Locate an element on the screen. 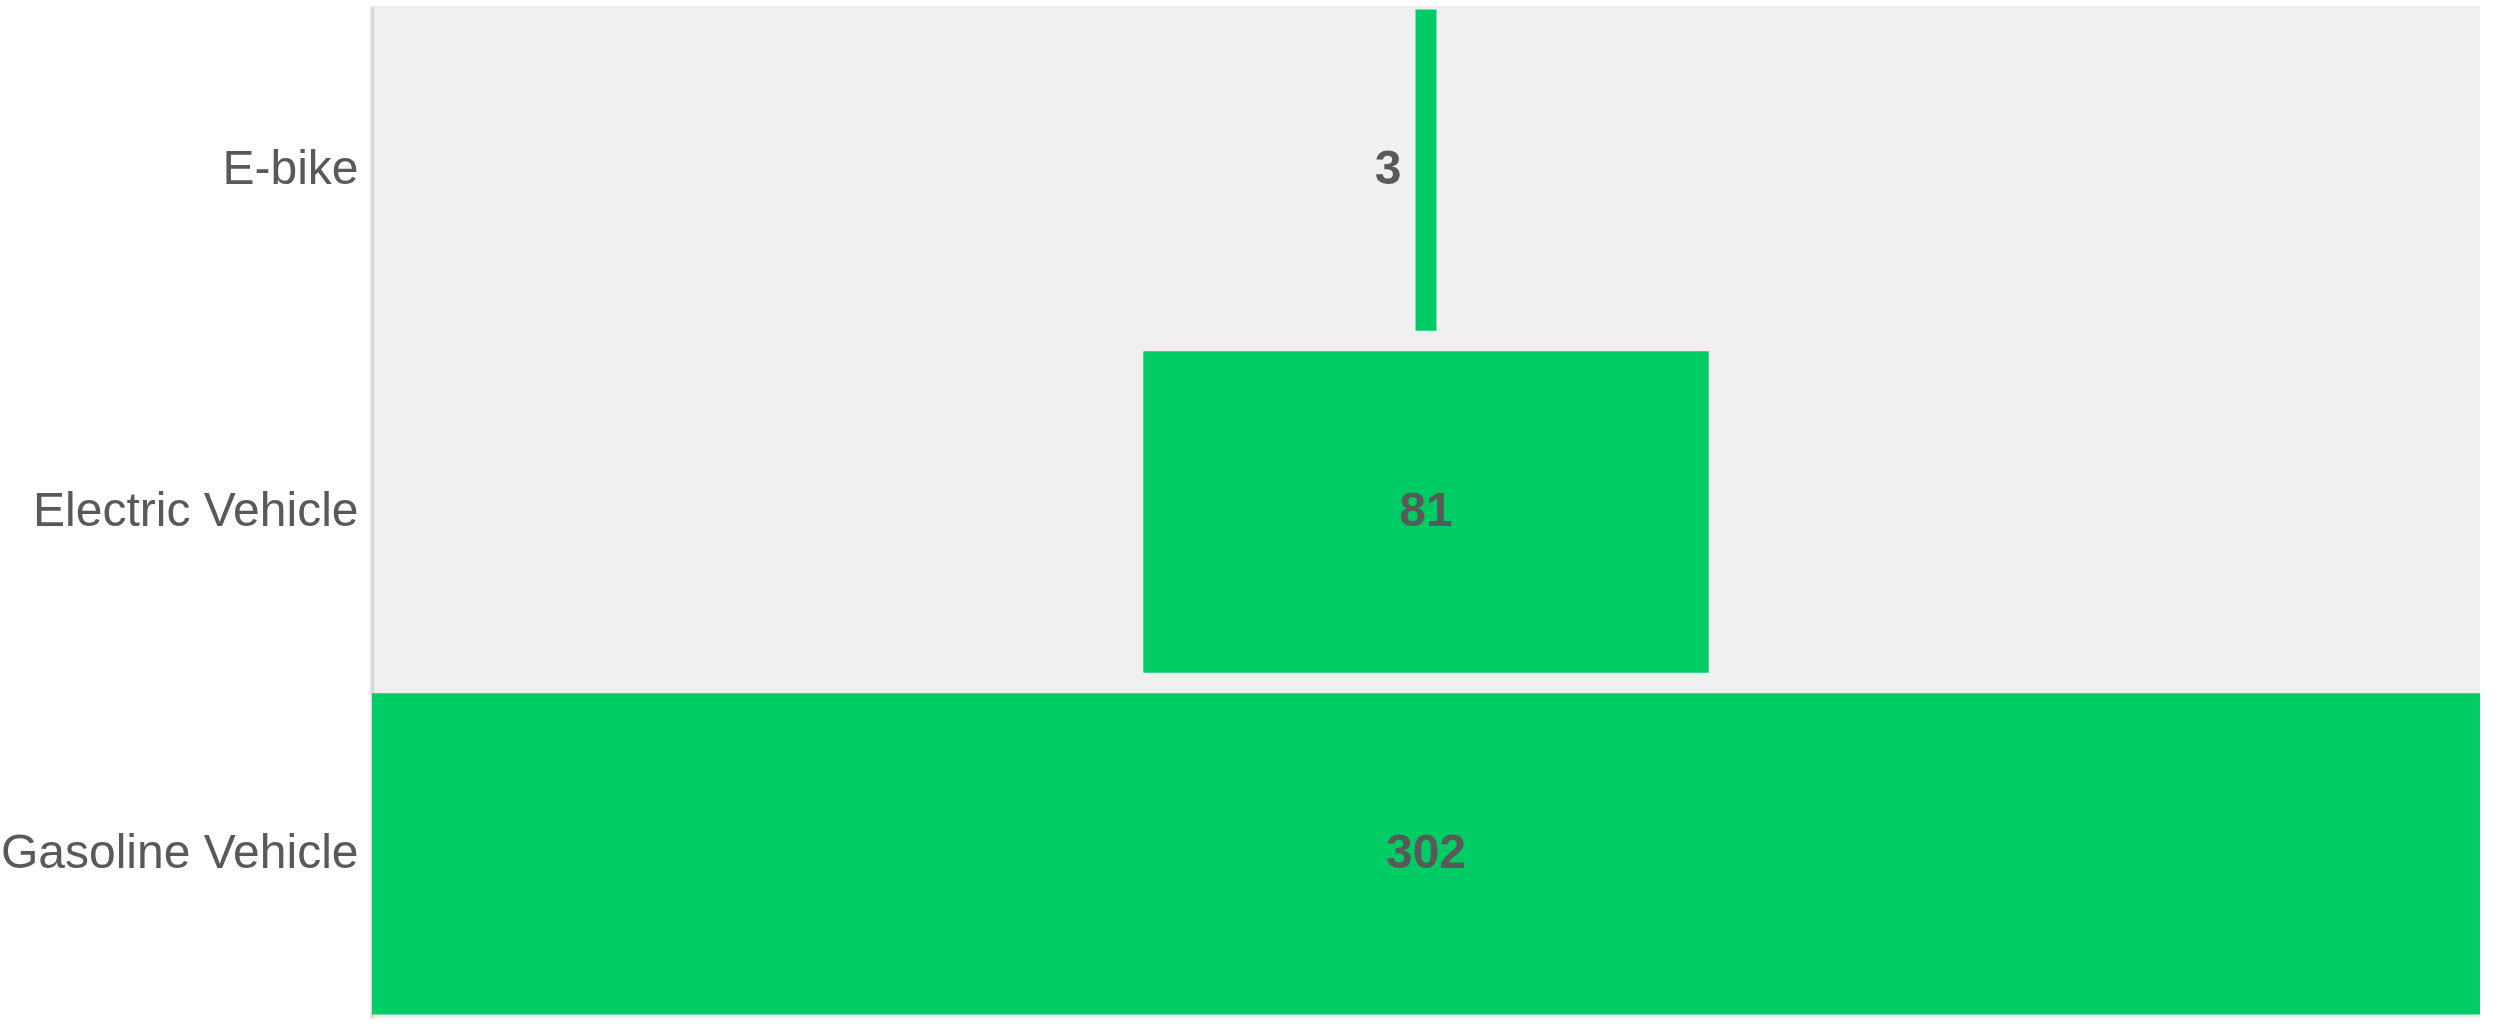 The height and width of the screenshot is (1024, 2501). category-label: Electric Vehicle is located at coordinates (196, 509).